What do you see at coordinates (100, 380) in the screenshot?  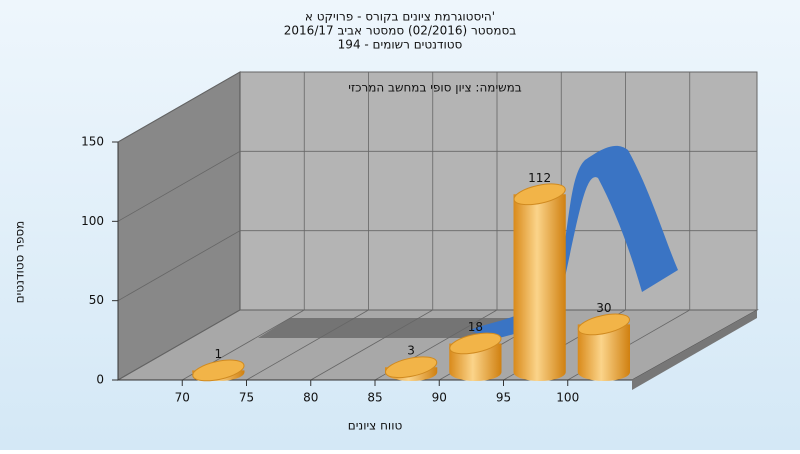 I see `y-tick-label: 0` at bounding box center [100, 380].